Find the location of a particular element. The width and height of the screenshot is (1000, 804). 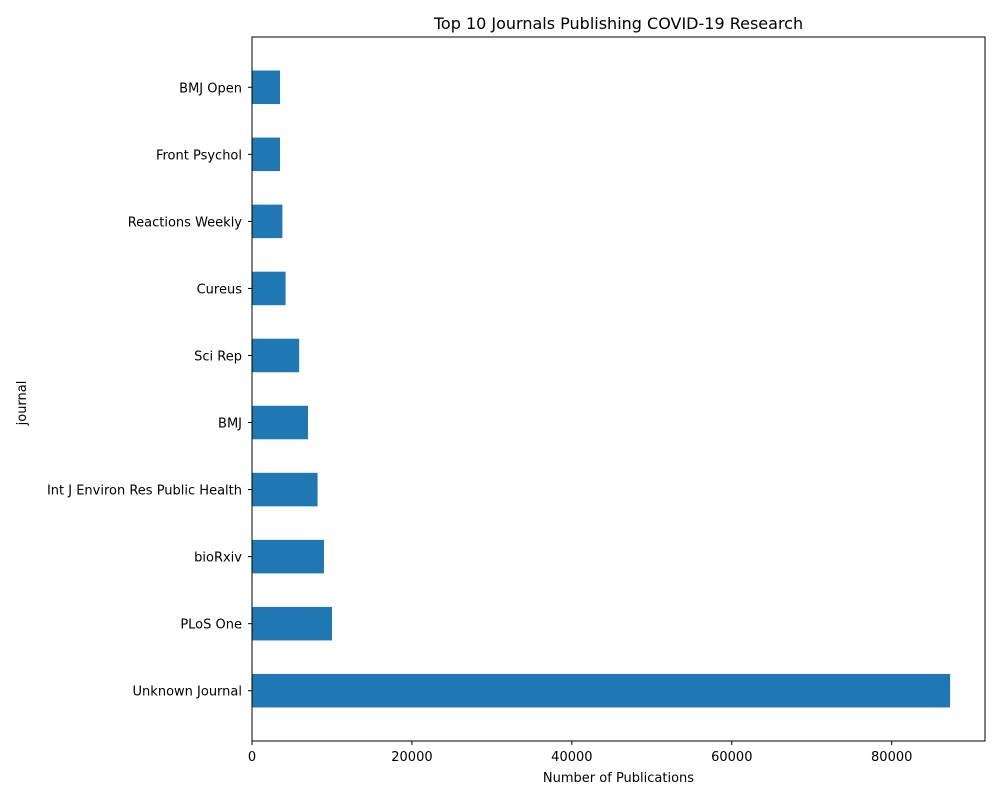

x-tick-label: 0 is located at coordinates (252, 757).